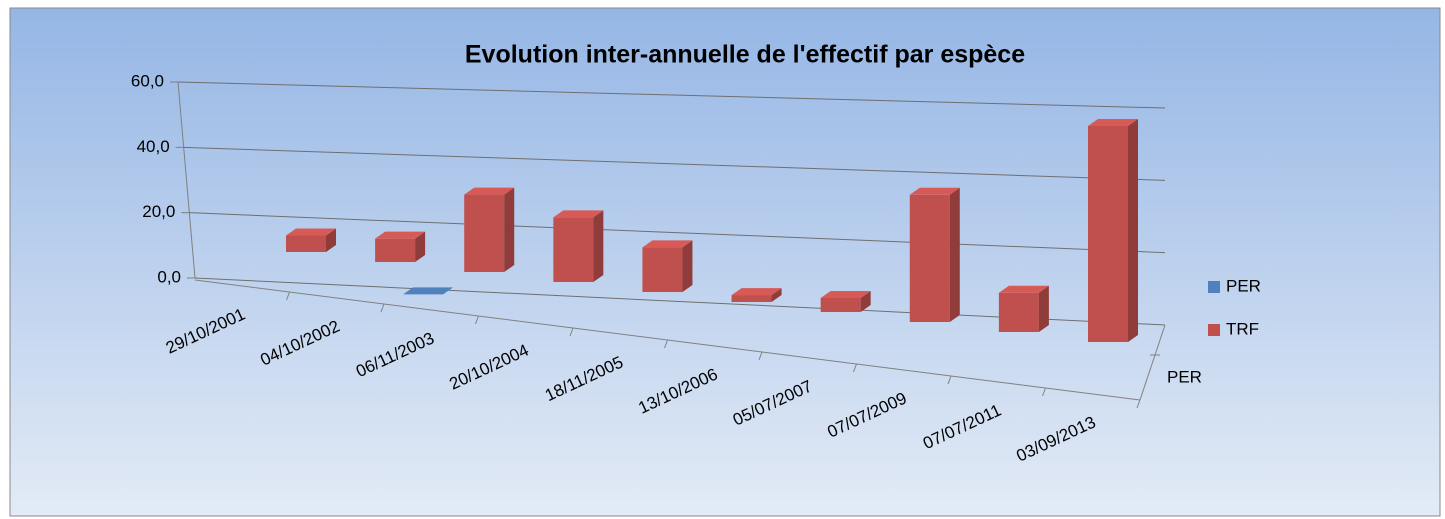  I want to click on legend-label: TRF, so click(1242, 328).